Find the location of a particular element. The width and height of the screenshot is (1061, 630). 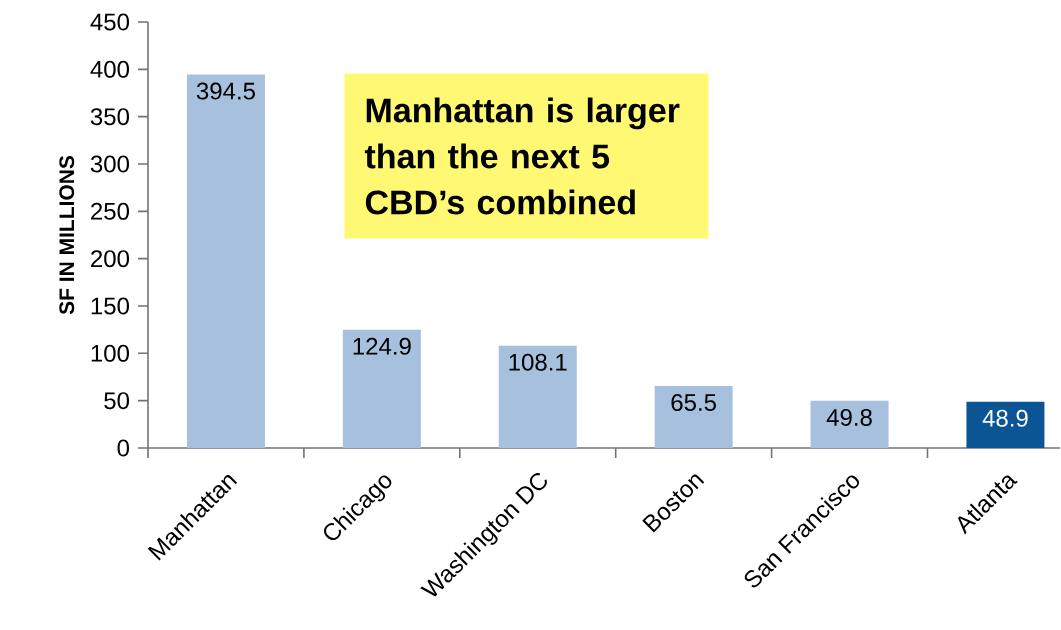

data-label: 48.9 is located at coordinates (1005, 418).